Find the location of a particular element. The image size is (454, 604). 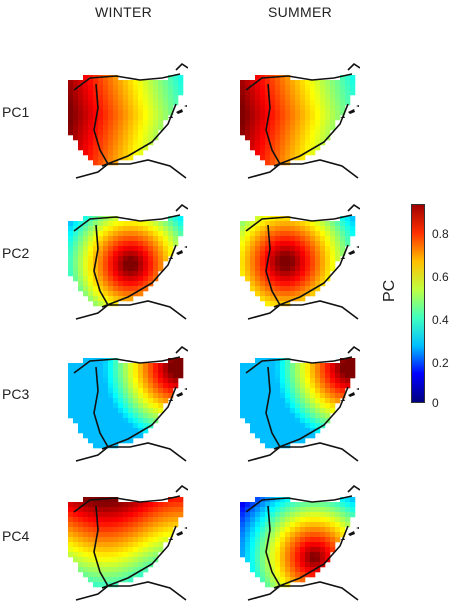

map-winter-pc2 is located at coordinates (128, 262).